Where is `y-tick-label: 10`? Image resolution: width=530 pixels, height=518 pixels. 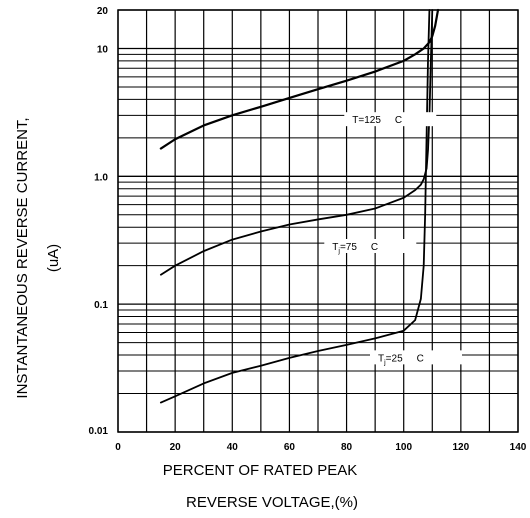
y-tick-label: 10 is located at coordinates (103, 49).